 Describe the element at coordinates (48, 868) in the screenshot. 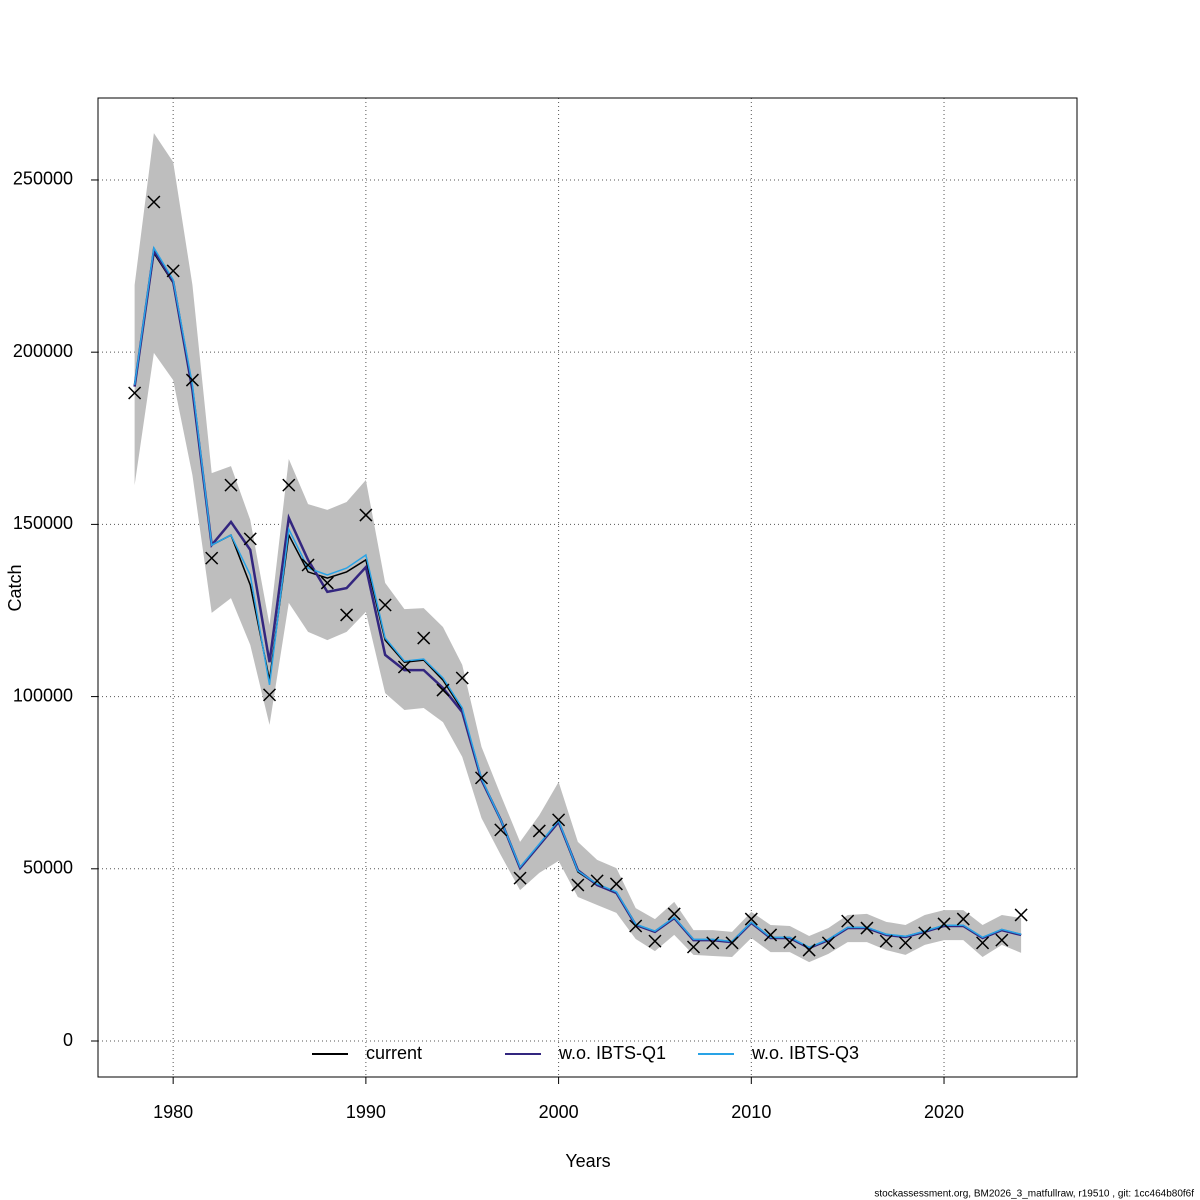

I see `y-tick-label: 50000` at that location.